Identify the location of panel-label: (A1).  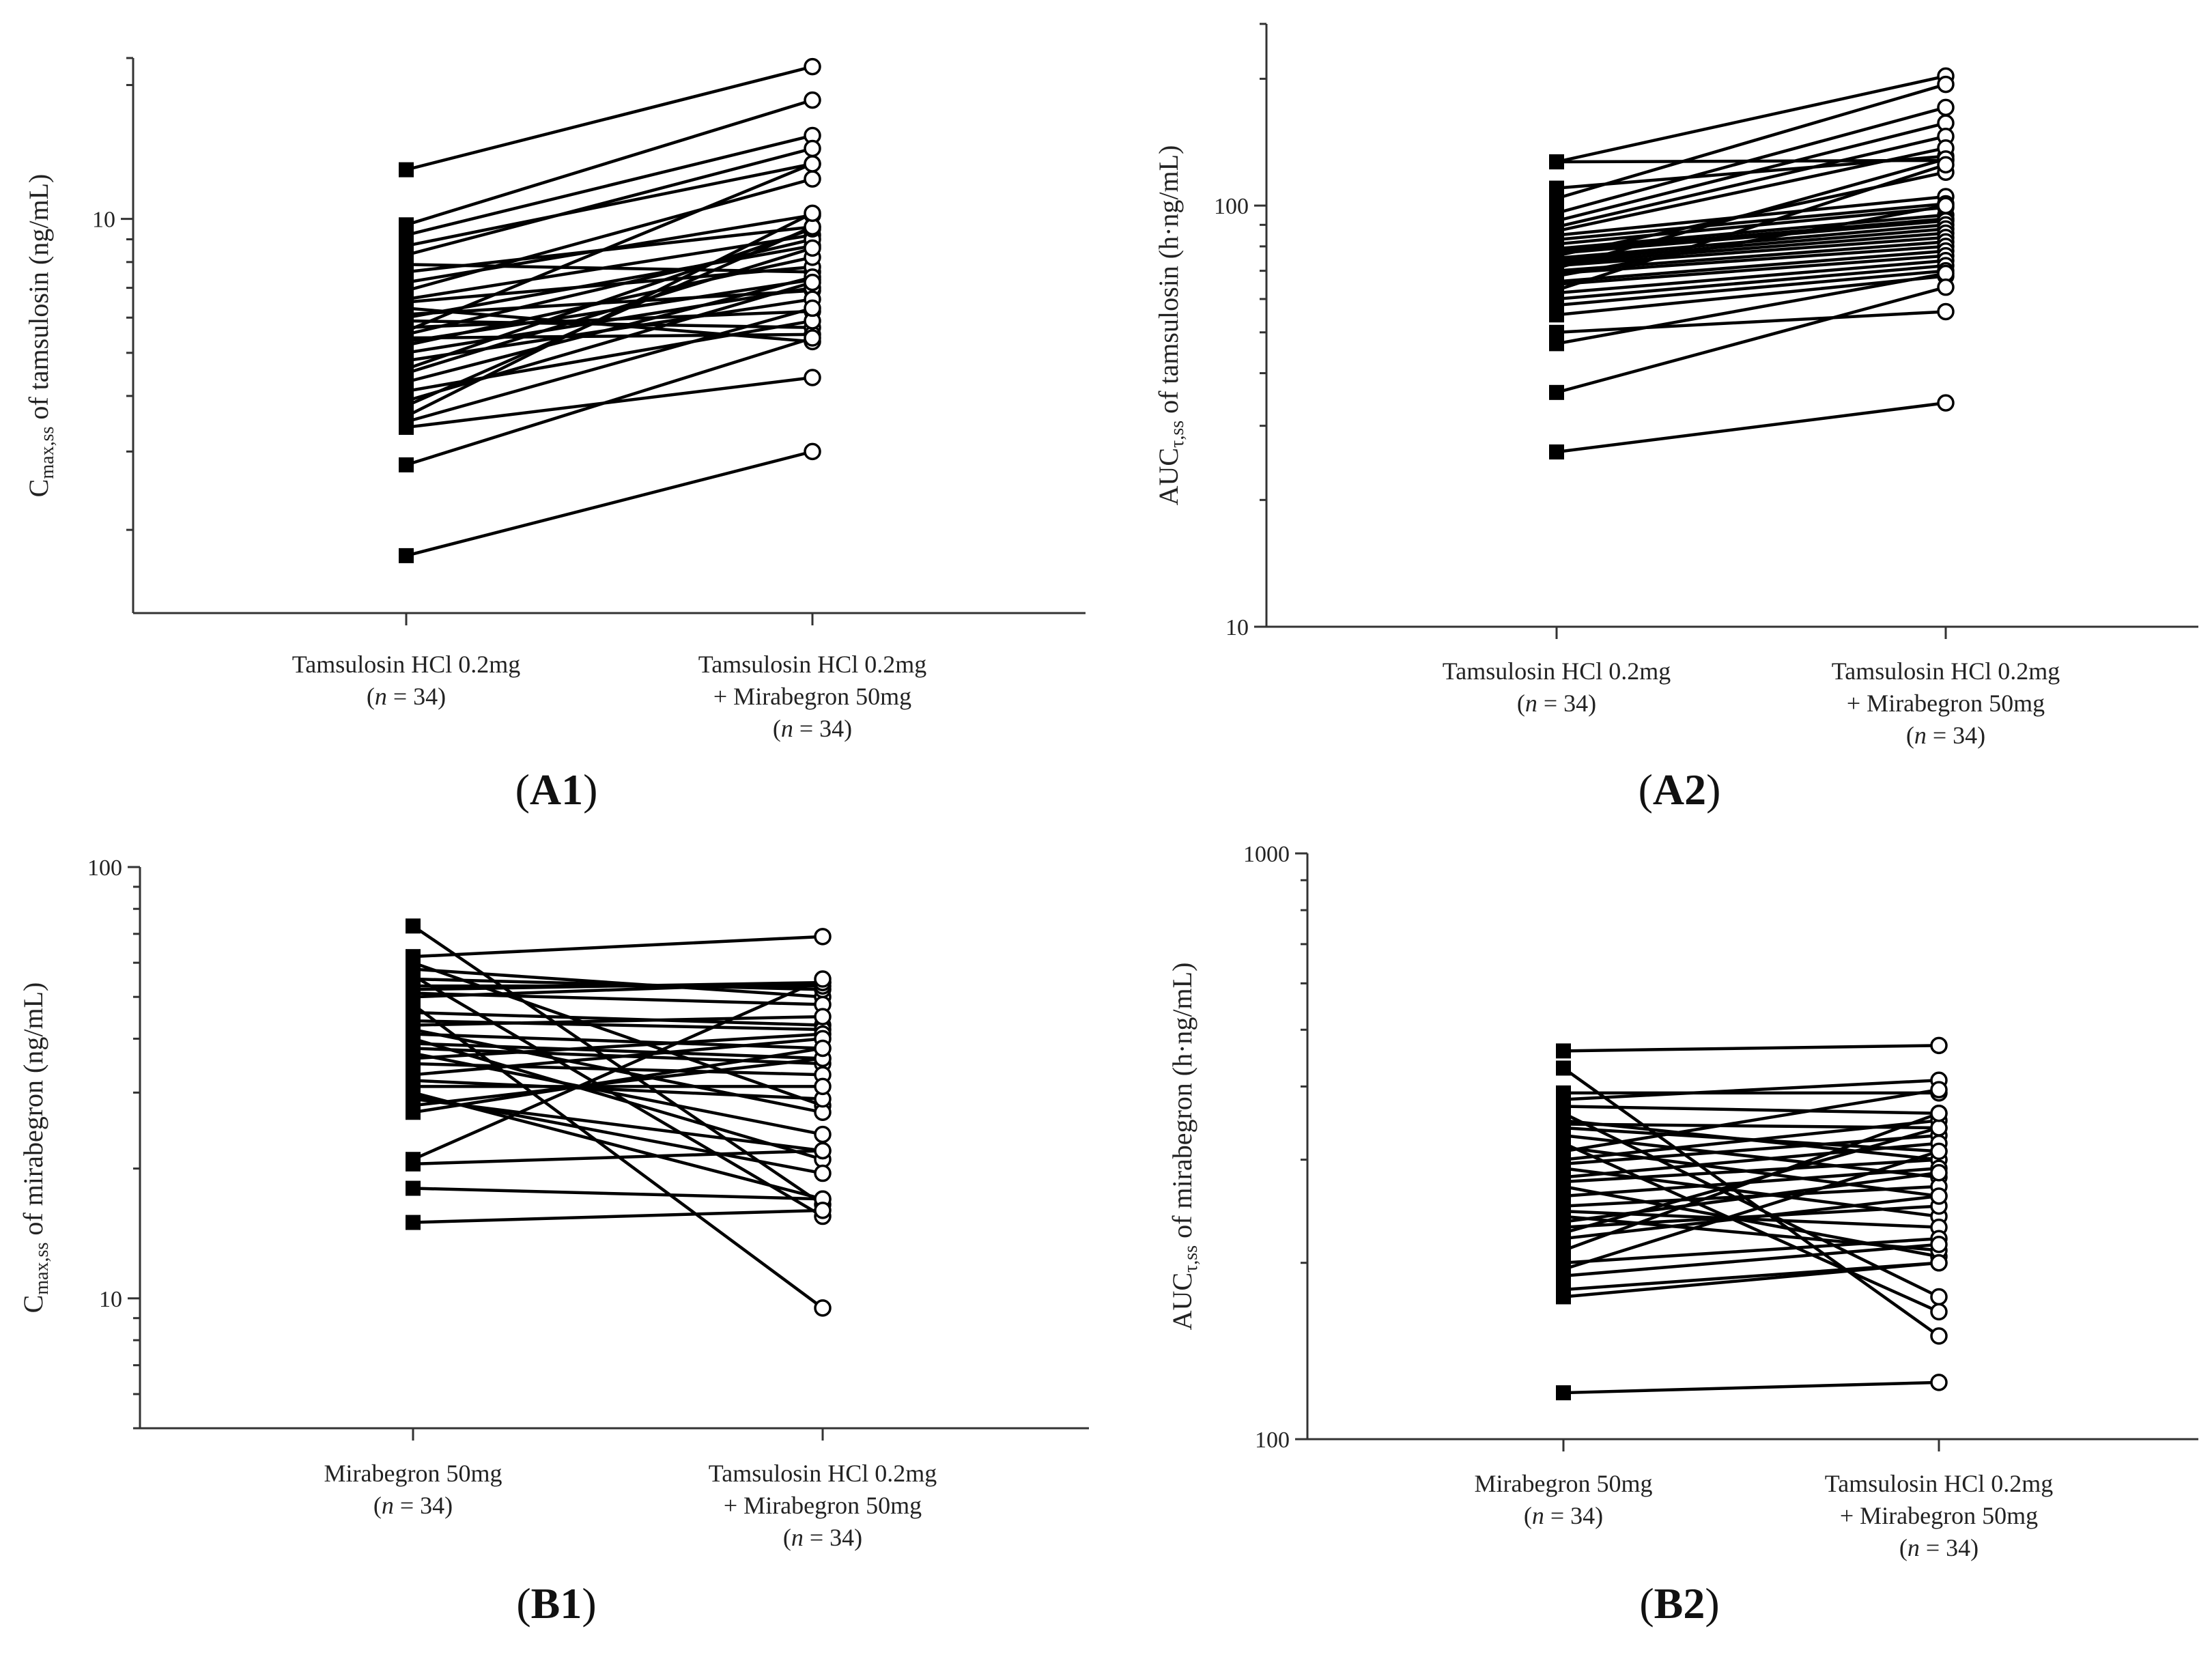
(556, 789).